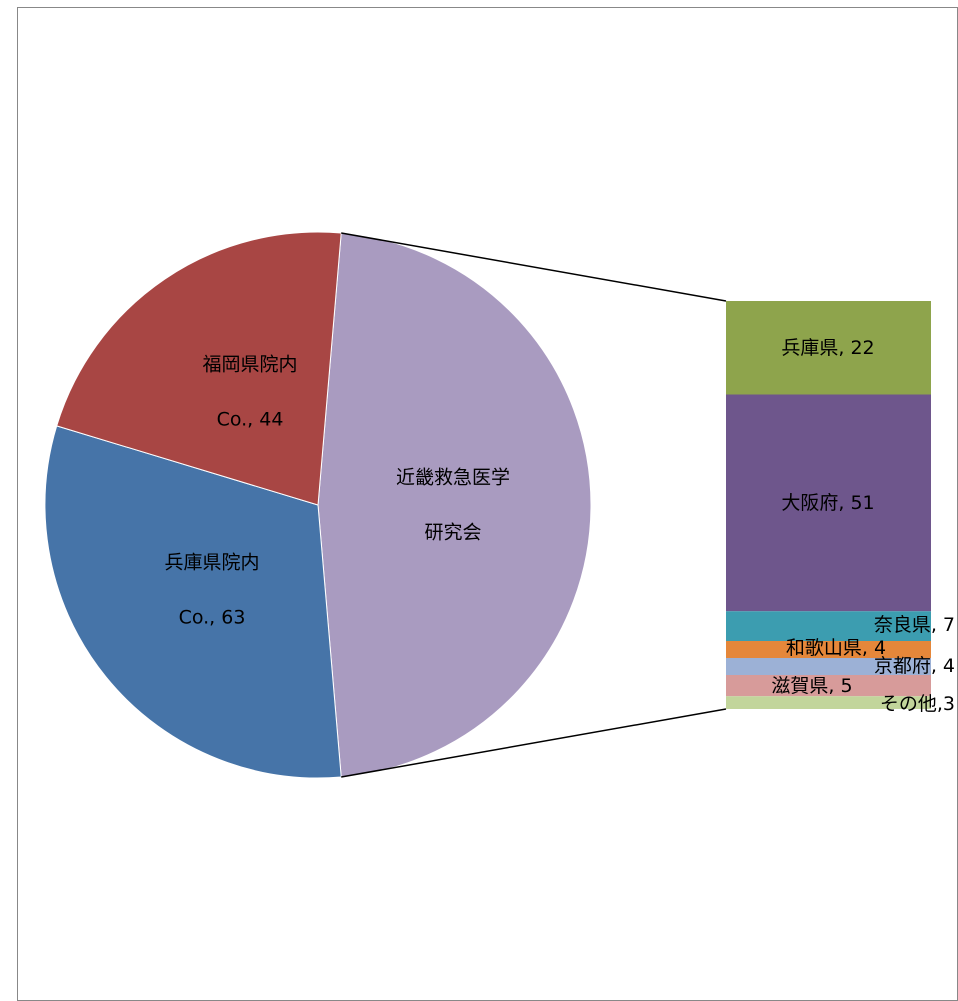 This screenshot has height=1001, width=958. I want to click on bar-label: 大阪府, 51, so click(827, 502).